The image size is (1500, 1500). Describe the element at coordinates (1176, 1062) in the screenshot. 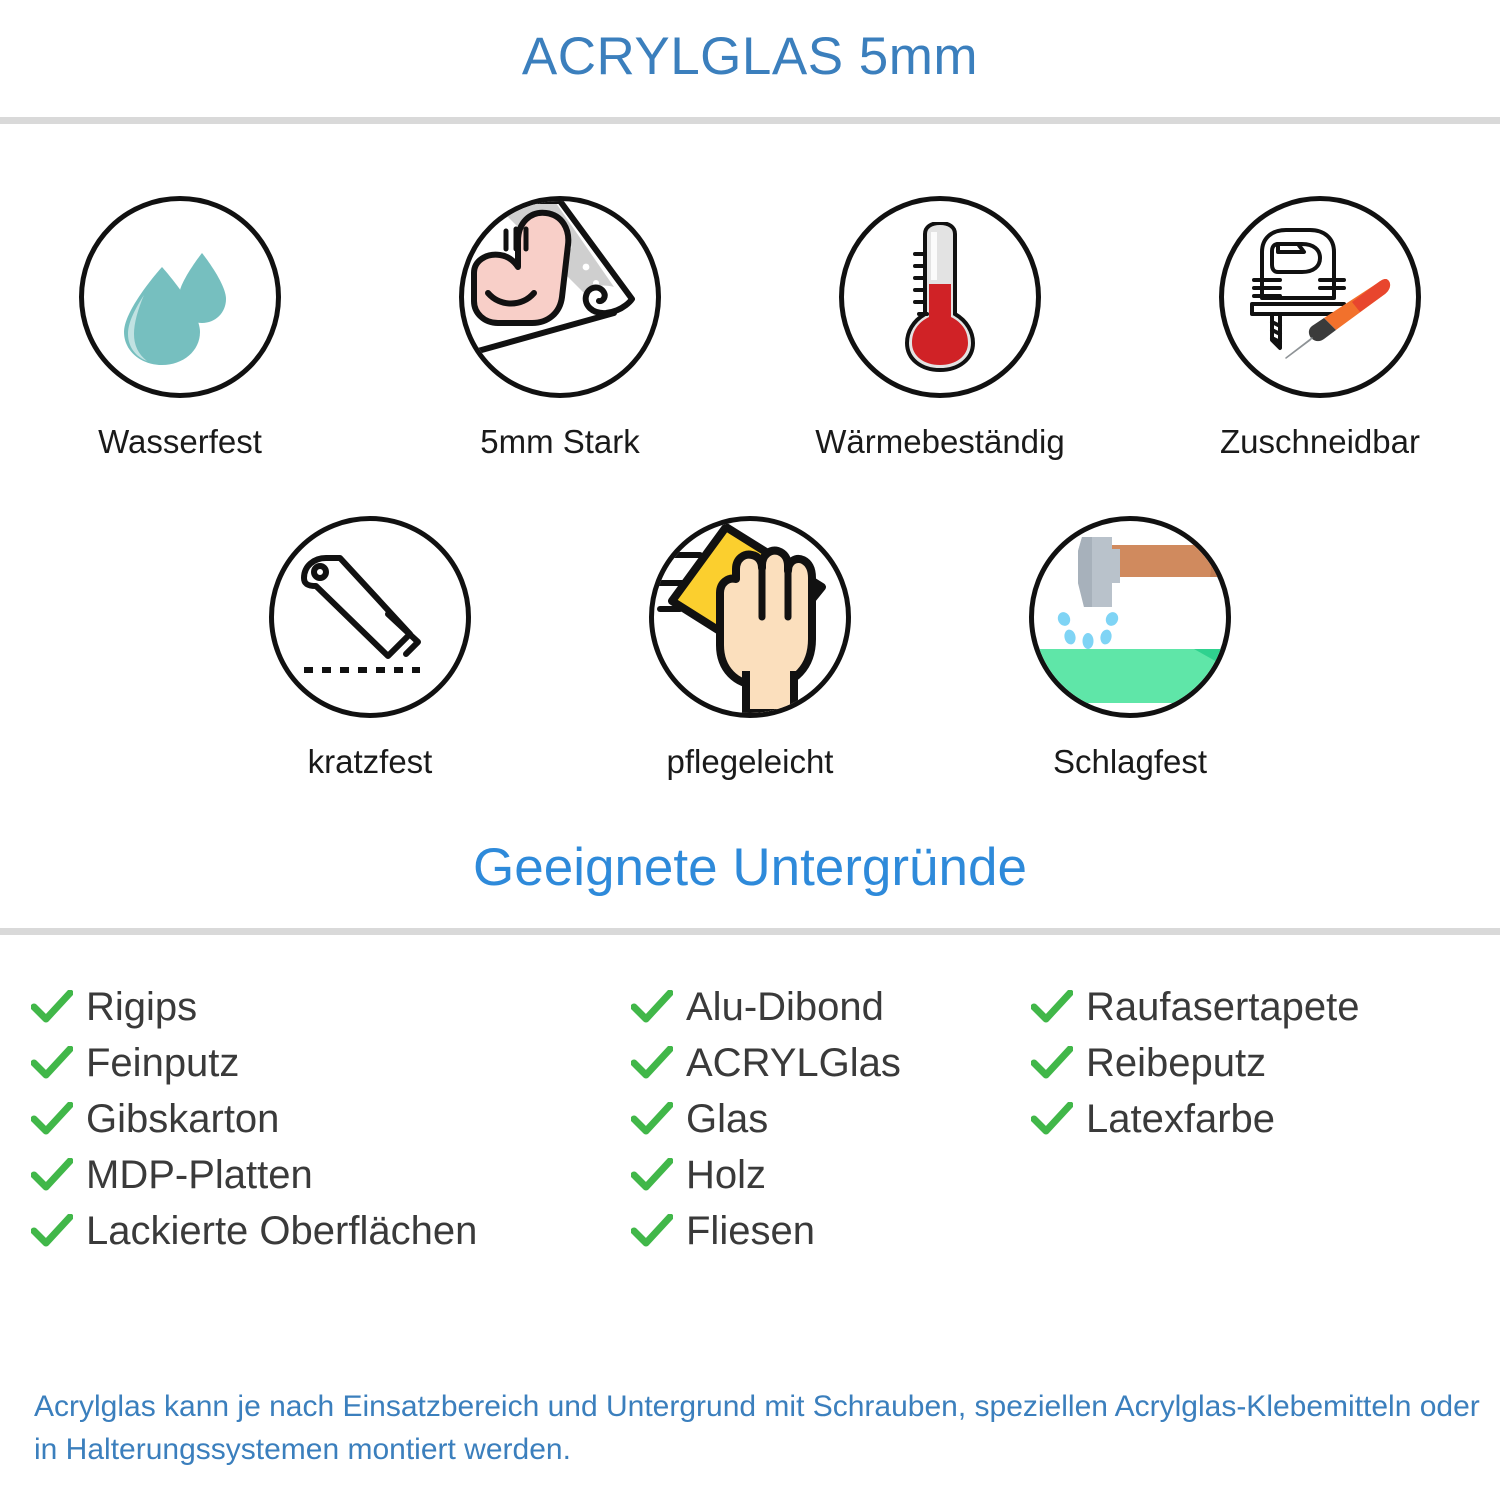

I see `list-item-label: Reibeputz` at that location.